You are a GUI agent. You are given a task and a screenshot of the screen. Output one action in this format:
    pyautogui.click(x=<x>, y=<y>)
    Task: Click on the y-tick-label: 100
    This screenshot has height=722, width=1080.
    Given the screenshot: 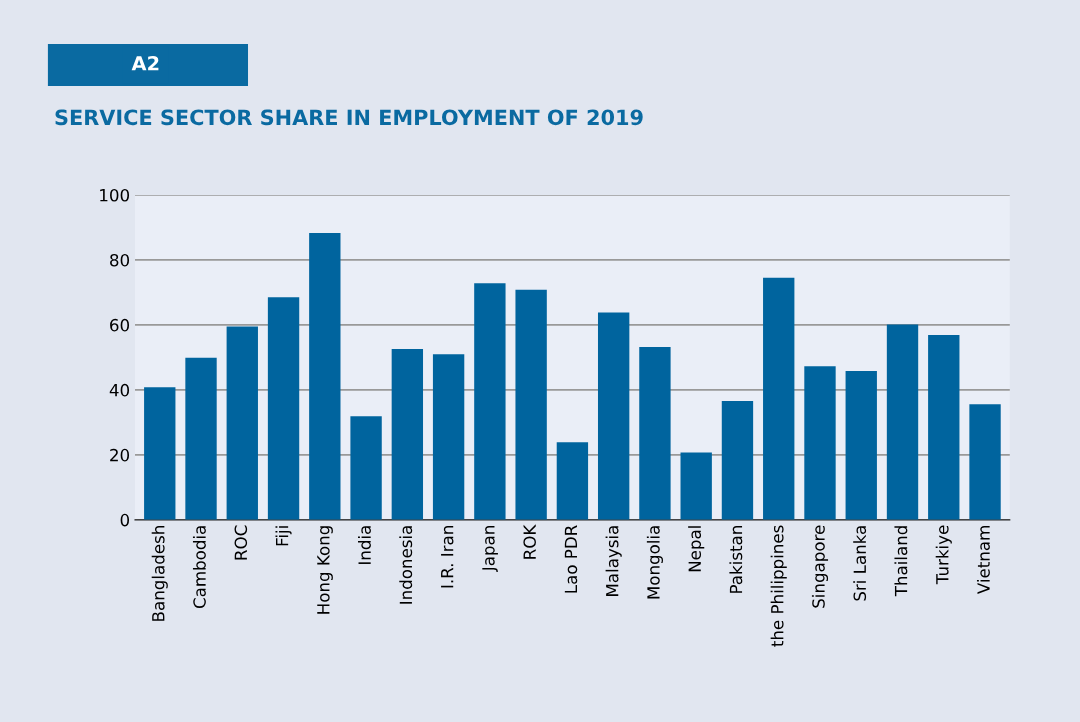 What is the action you would take?
    pyautogui.click(x=115, y=195)
    